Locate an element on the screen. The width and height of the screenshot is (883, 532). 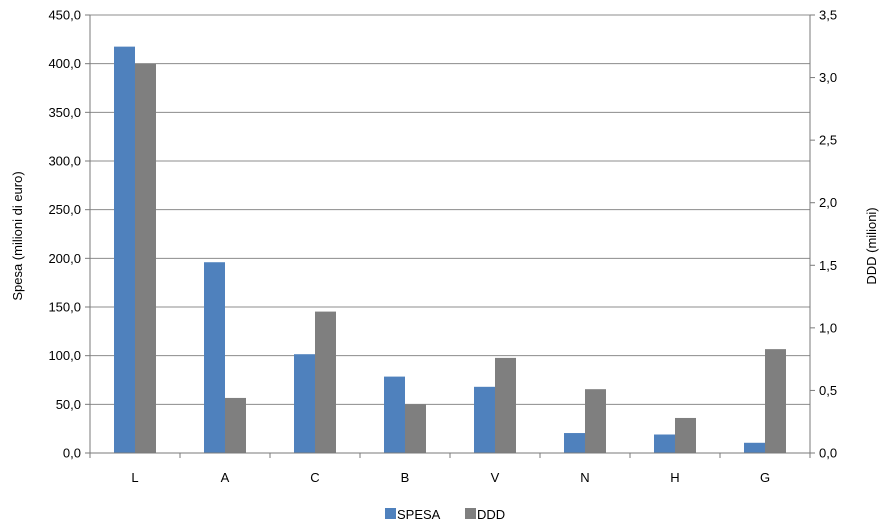
y-tick-label: 450,0 is located at coordinates (64, 15).